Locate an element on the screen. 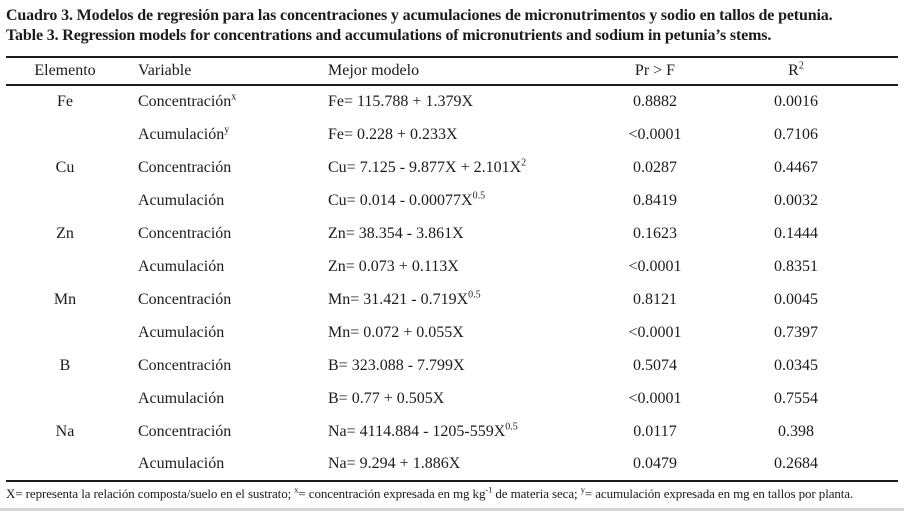 Image resolution: width=904 pixels, height=512 pixels. scan-artifact-line is located at coordinates (452, 509).